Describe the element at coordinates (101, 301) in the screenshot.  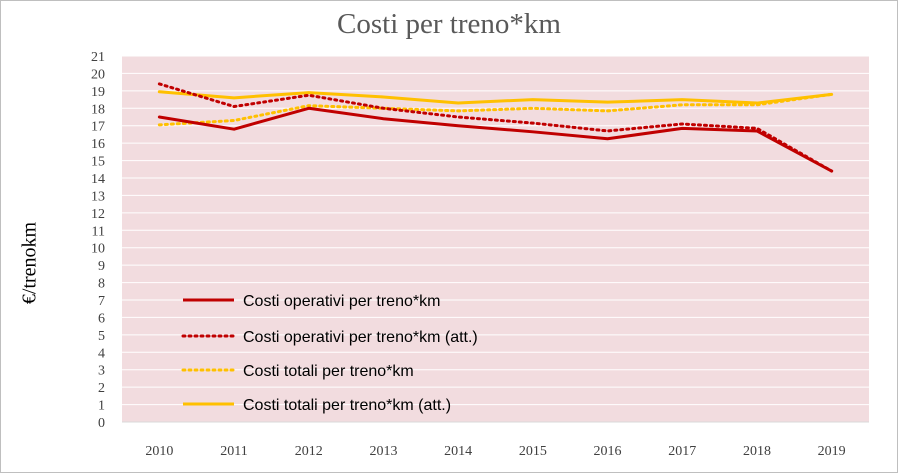
I see `y-tick-label: 7` at that location.